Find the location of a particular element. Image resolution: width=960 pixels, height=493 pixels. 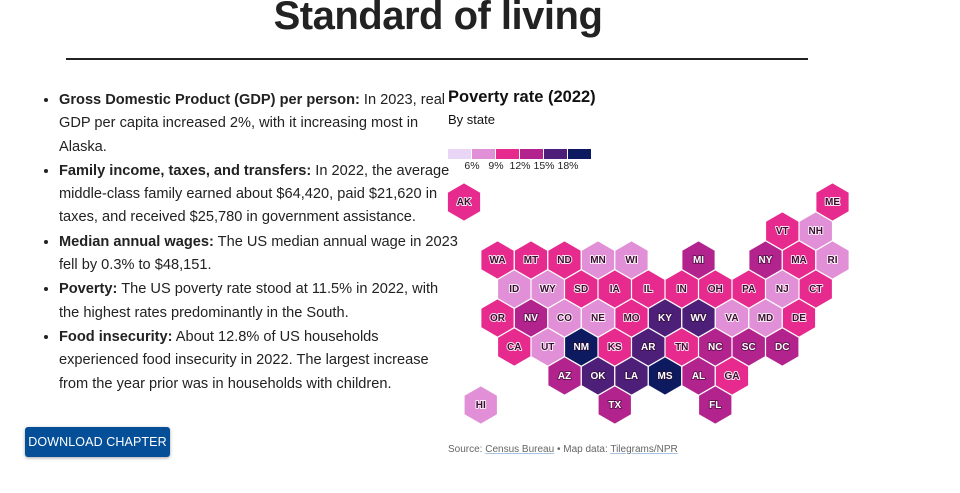

state-hex-la: LA is located at coordinates (631, 376).